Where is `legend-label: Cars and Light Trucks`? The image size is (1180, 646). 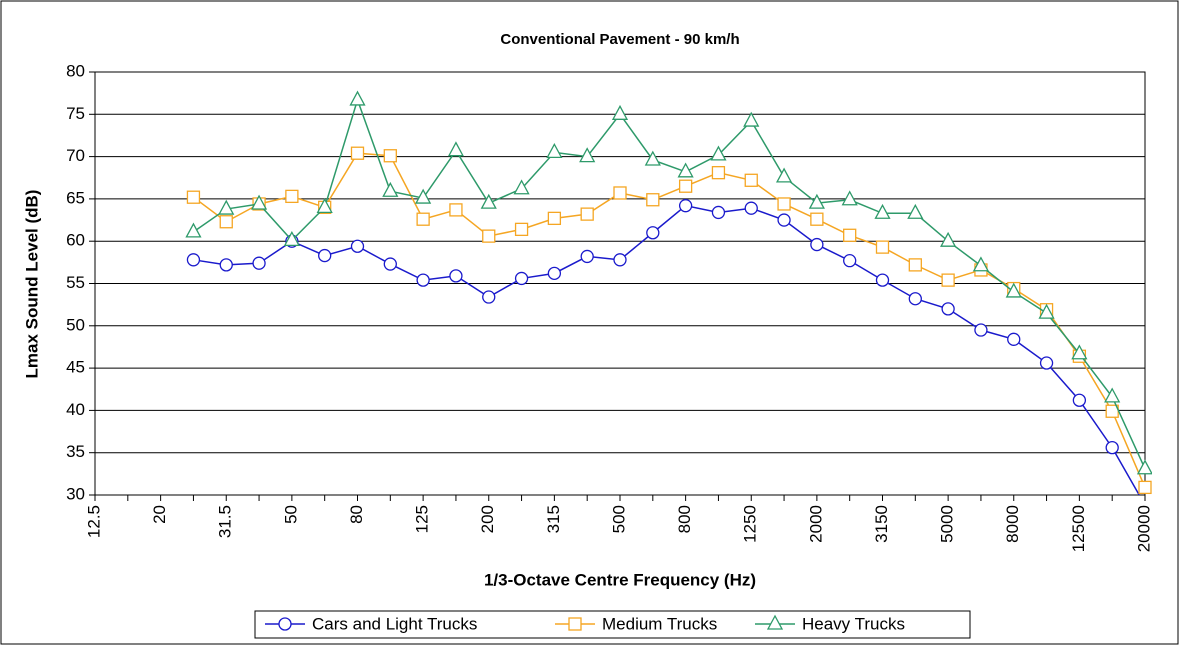
legend-label: Cars and Light Trucks is located at coordinates (394, 623).